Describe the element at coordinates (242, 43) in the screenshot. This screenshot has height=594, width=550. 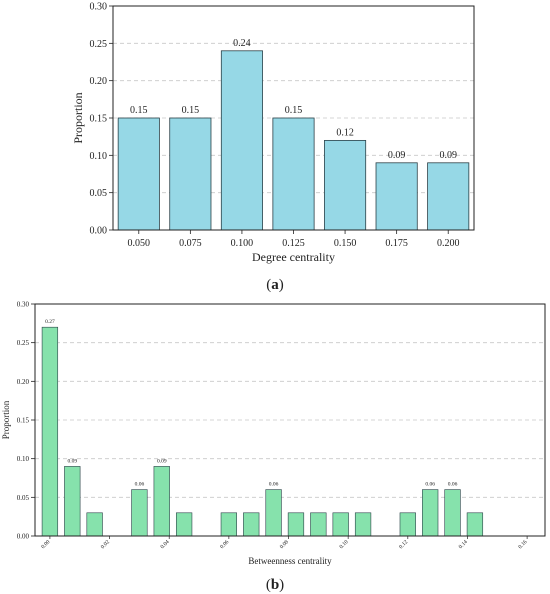
I see `data-label: 0.24` at that location.